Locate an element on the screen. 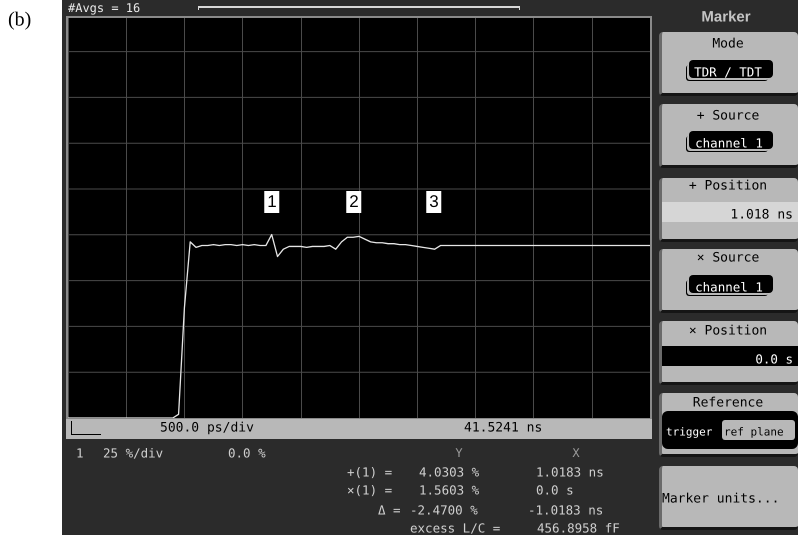 This screenshot has height=535, width=798. text: 41.5241 ns is located at coordinates (503, 428).